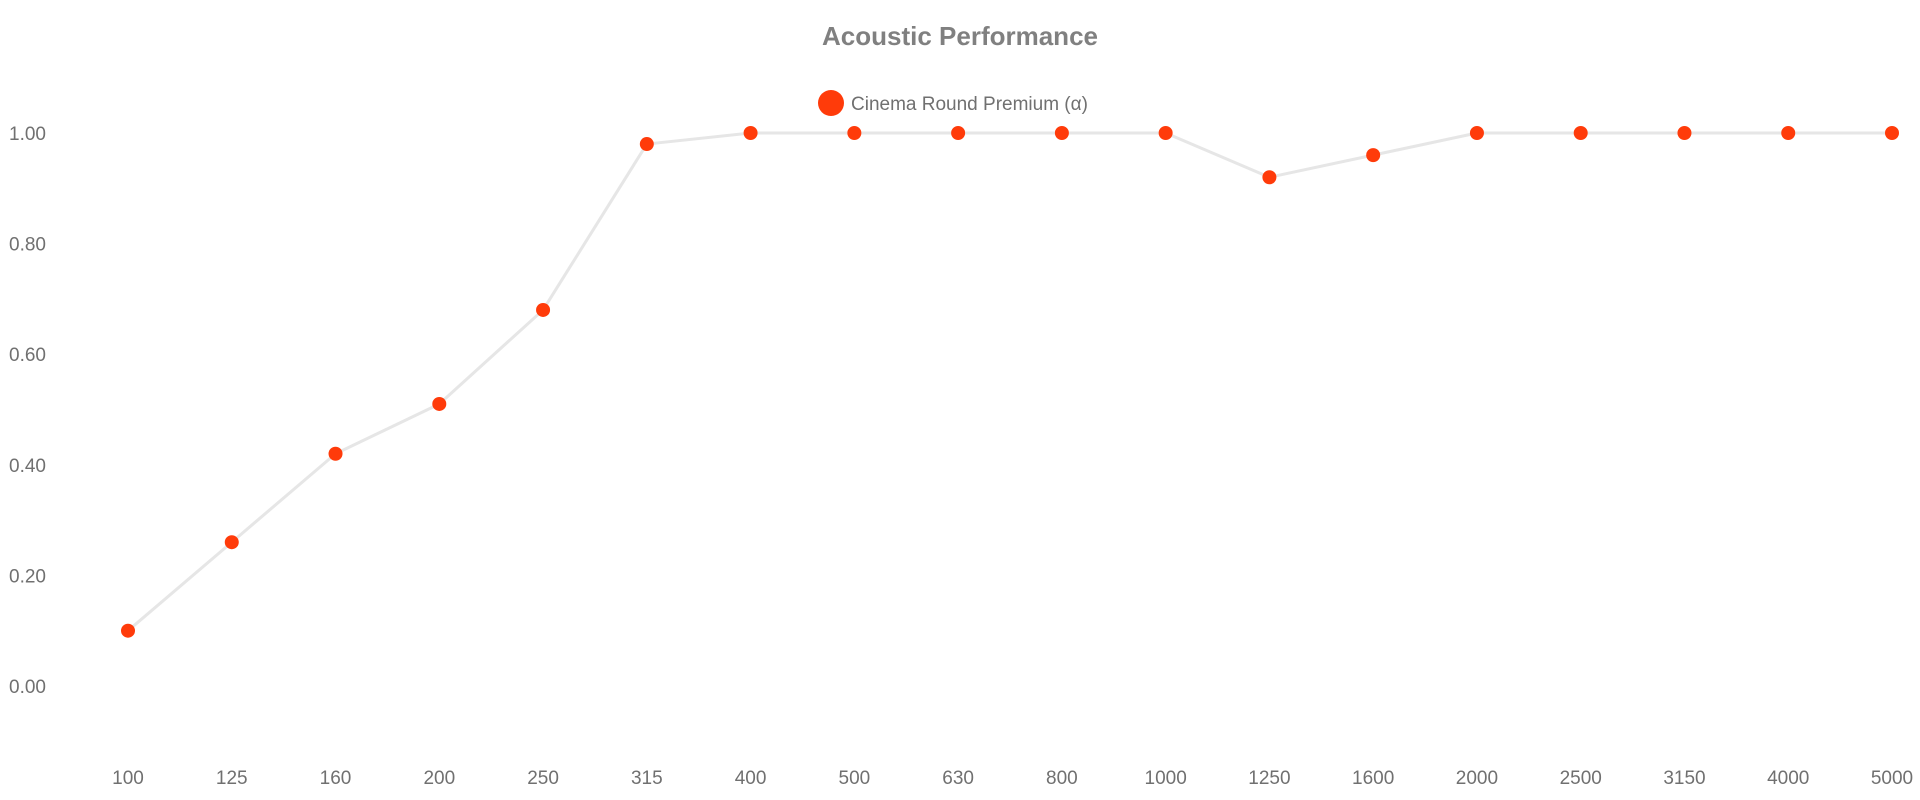  I want to click on x-tick-label: 200, so click(439, 778).